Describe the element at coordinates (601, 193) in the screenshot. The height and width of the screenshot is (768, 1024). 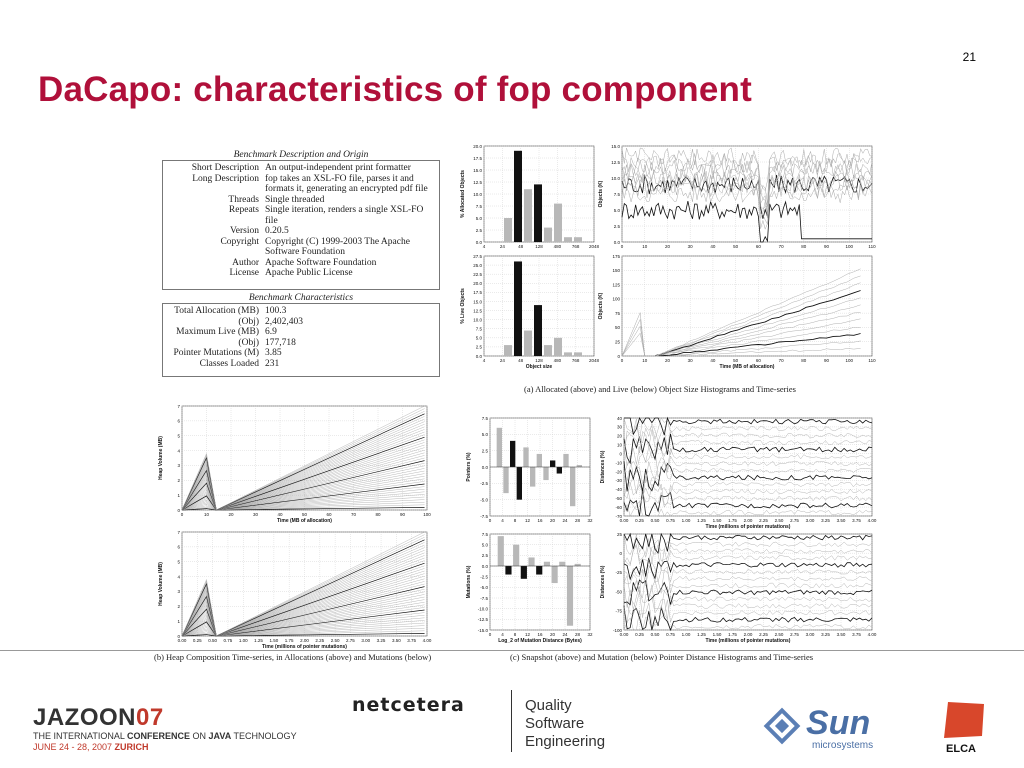
I see `y-axis-label: Objects (K)` at that location.